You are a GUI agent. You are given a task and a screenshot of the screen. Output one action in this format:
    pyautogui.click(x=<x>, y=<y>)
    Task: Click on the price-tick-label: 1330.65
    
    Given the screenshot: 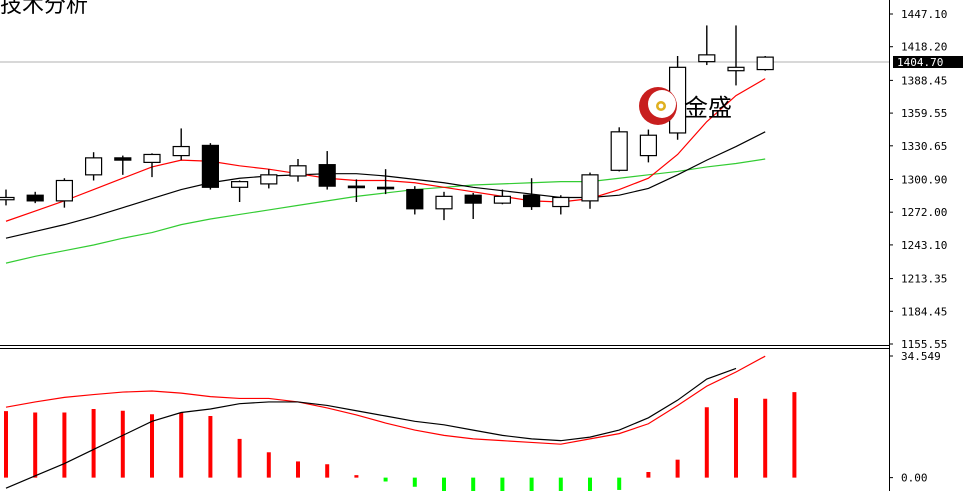 What is the action you would take?
    pyautogui.click(x=924, y=146)
    